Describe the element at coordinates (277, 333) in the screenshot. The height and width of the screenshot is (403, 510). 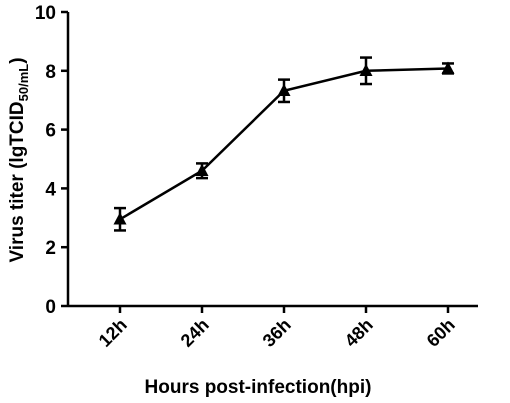
I see `x-tick-label: 36h` at that location.